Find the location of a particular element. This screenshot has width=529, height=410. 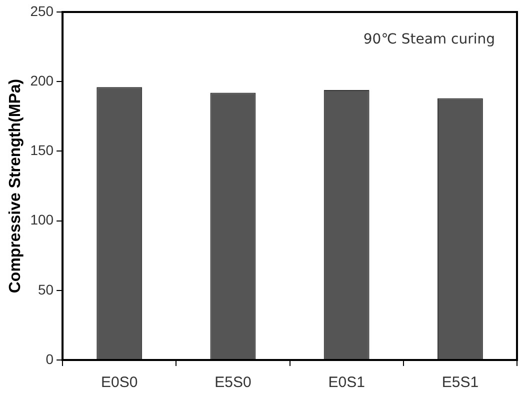

y-tick-label: 250 is located at coordinates (42, 10).